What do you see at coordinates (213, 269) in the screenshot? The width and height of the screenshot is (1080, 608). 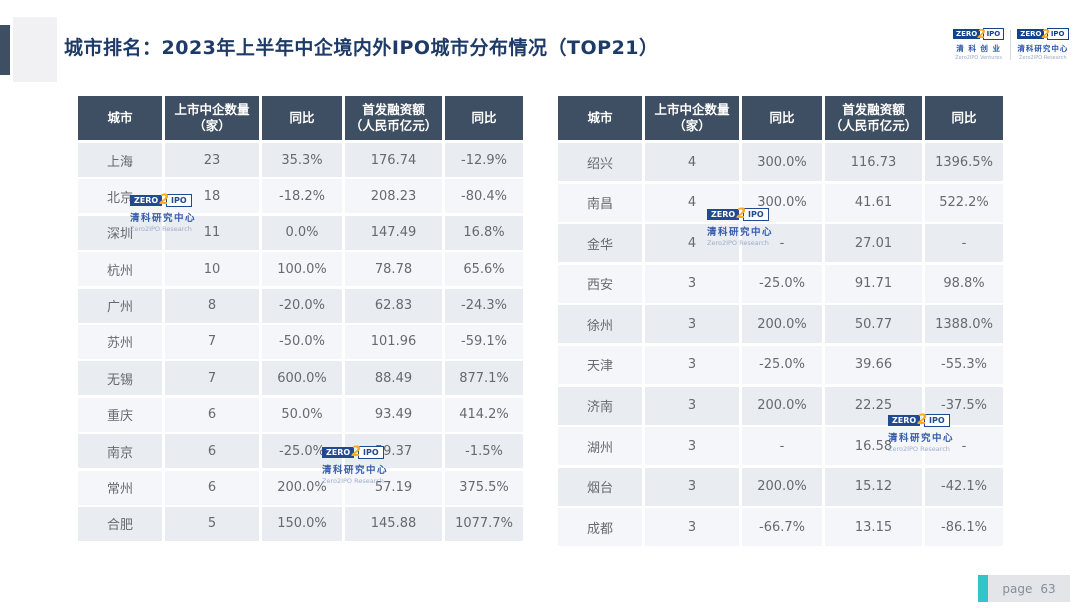 I see `table-cell: 10` at bounding box center [213, 269].